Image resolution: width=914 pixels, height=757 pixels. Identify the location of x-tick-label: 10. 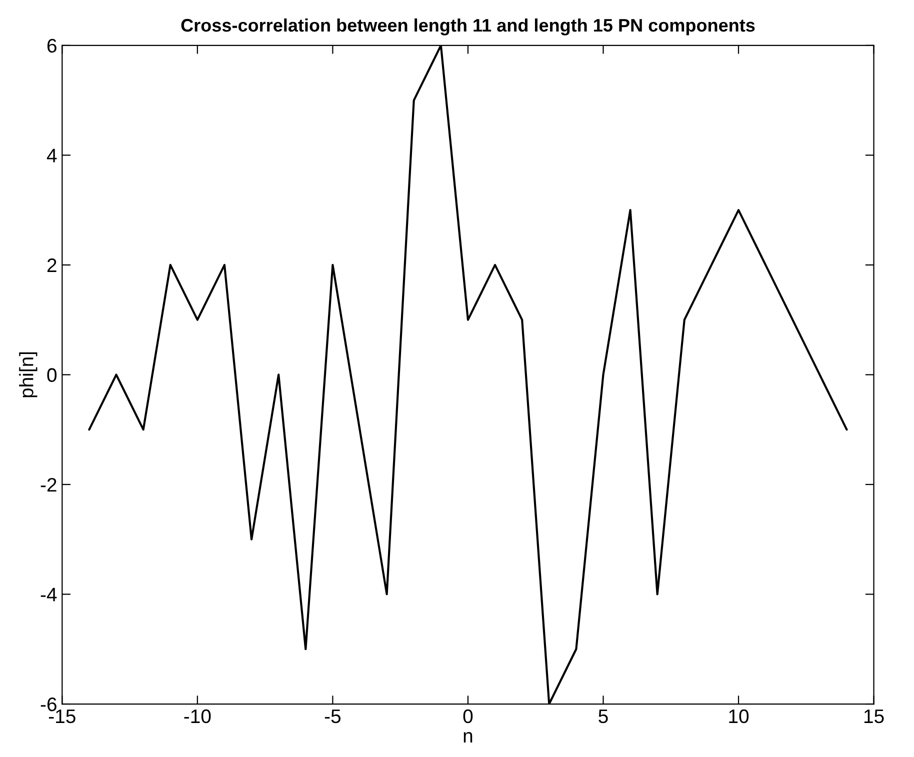
(739, 716).